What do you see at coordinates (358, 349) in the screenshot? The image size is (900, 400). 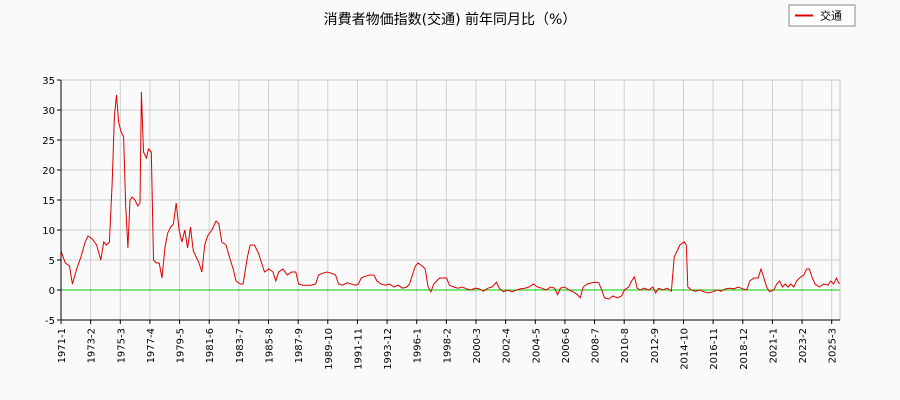 I see `x-tick-label: 1991-11` at bounding box center [358, 349].